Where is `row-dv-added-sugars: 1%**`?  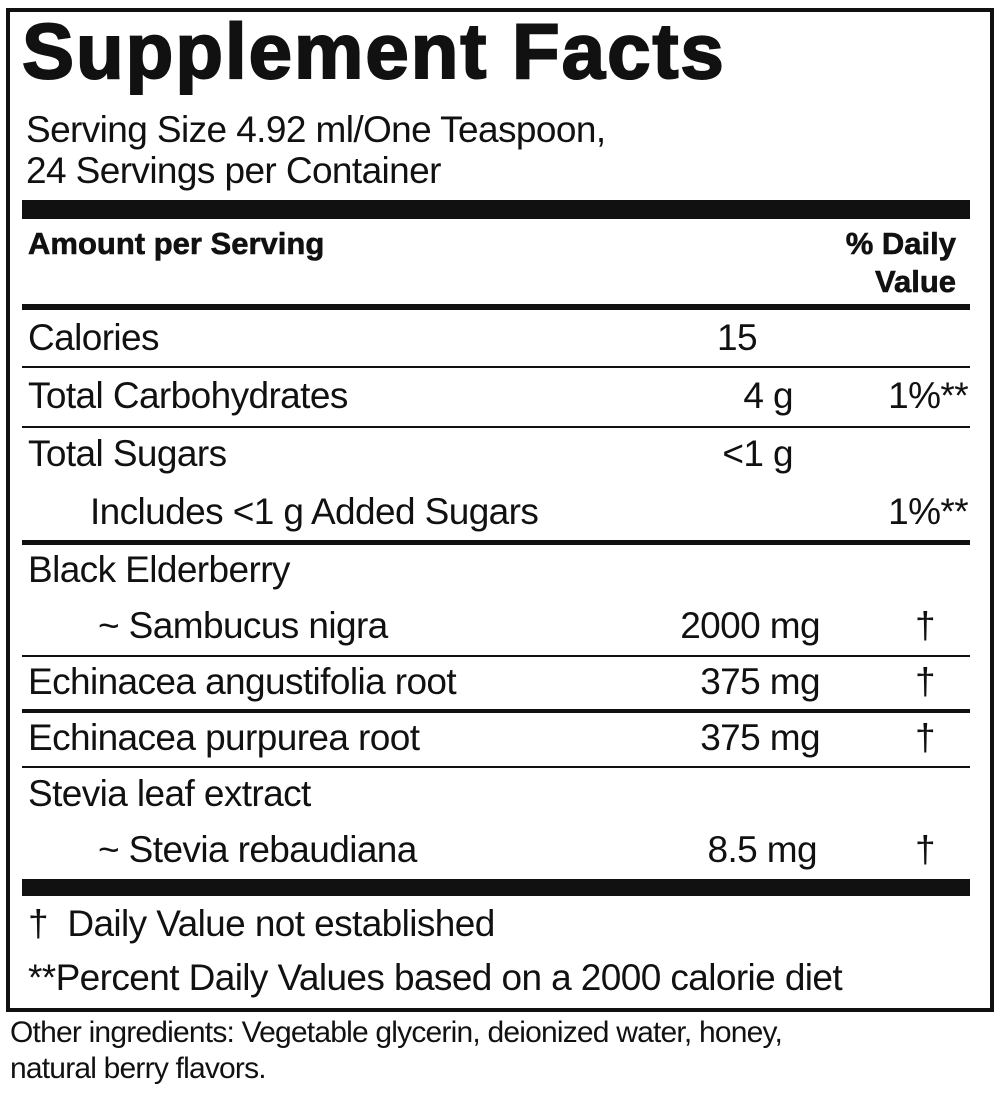
row-dv-added-sugars: 1%** is located at coordinates (928, 511).